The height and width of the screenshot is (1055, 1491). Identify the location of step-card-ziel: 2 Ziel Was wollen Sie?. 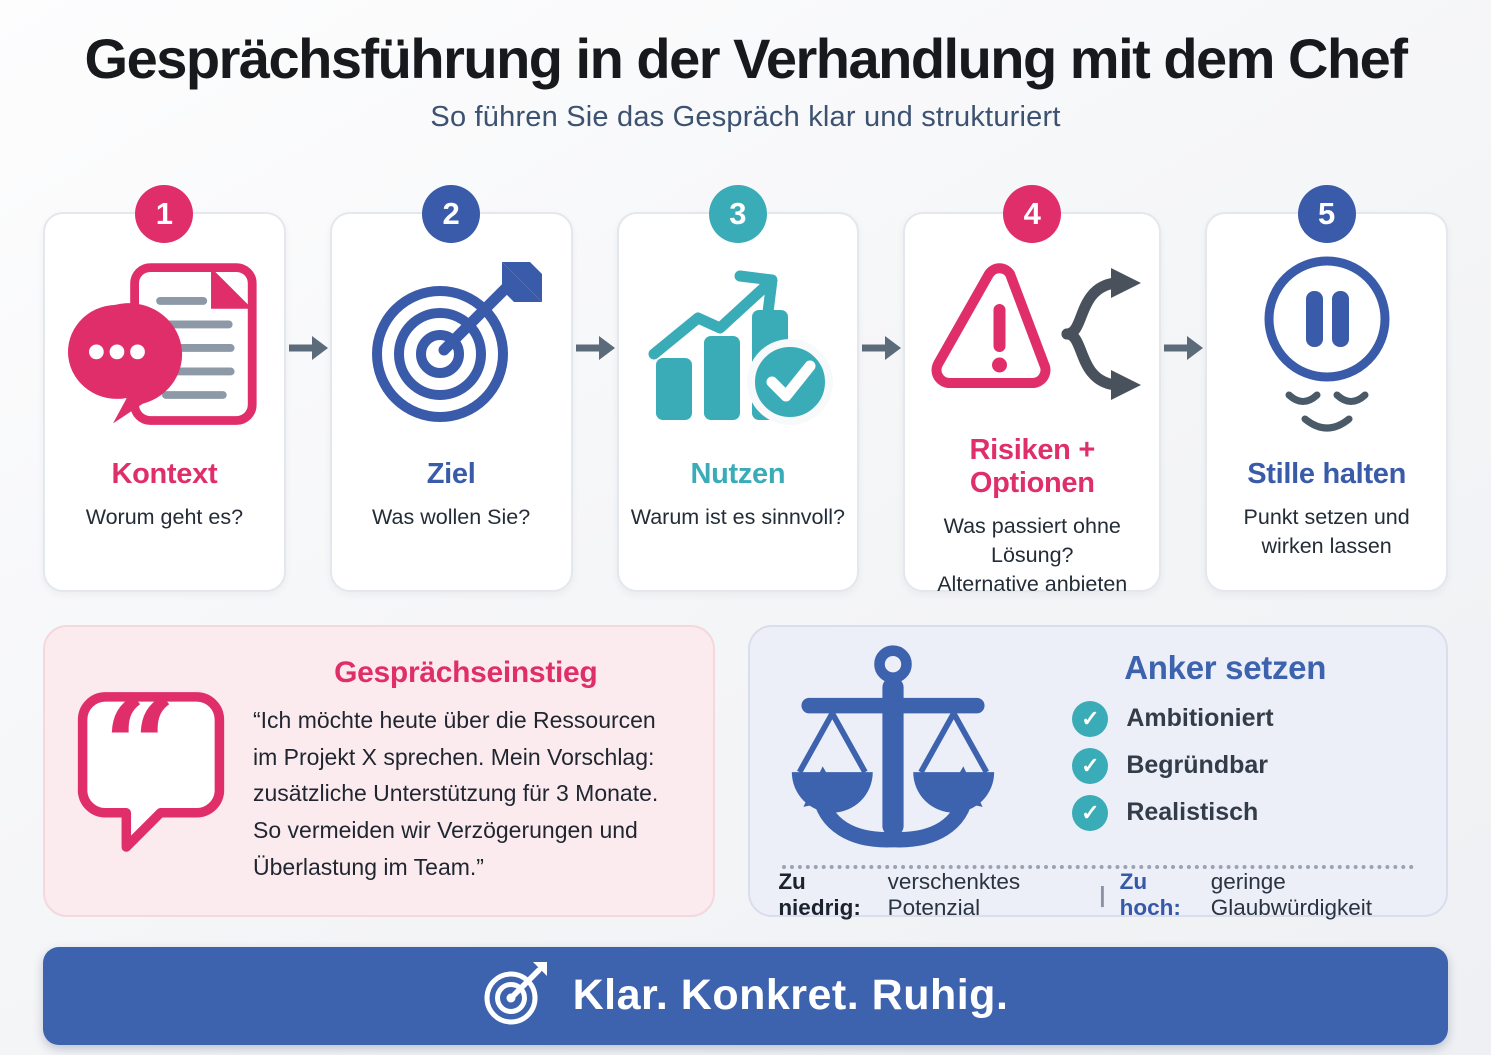
(451, 388).